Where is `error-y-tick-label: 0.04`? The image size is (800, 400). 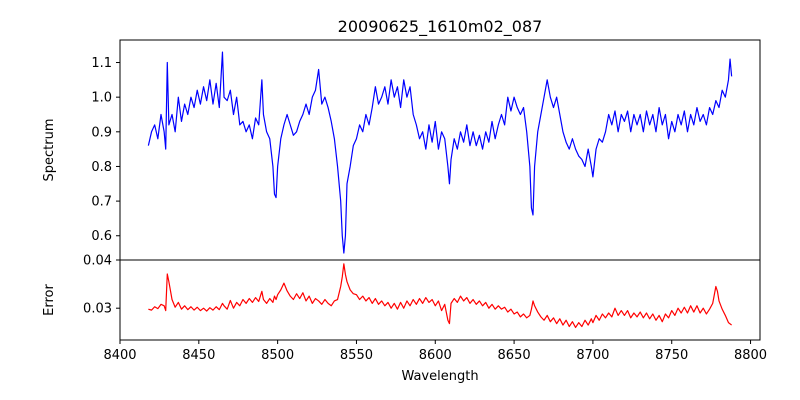 error-y-tick-label: 0.04 is located at coordinates (97, 261).